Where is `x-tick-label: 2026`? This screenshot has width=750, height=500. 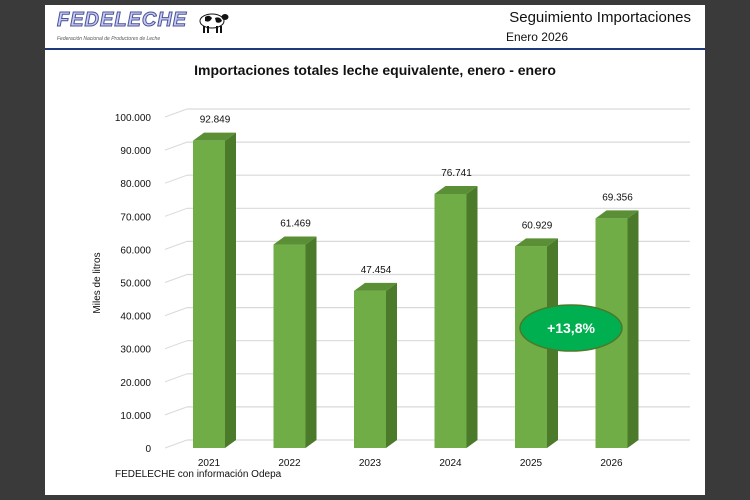 x-tick-label: 2026 is located at coordinates (611, 463).